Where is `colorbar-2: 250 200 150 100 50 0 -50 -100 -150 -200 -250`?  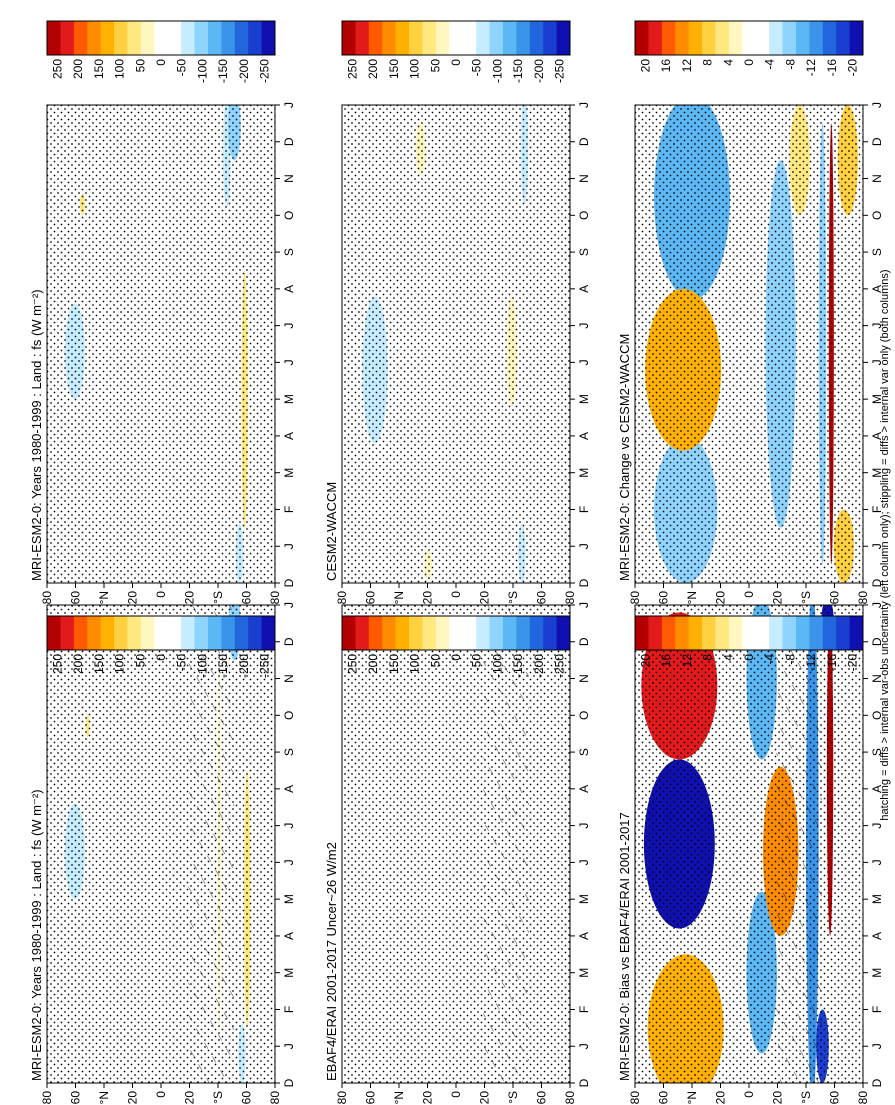 colorbar-2: 250 200 150 100 50 0 -50 -100 -150 -200 -250 is located at coordinates (161, 51).